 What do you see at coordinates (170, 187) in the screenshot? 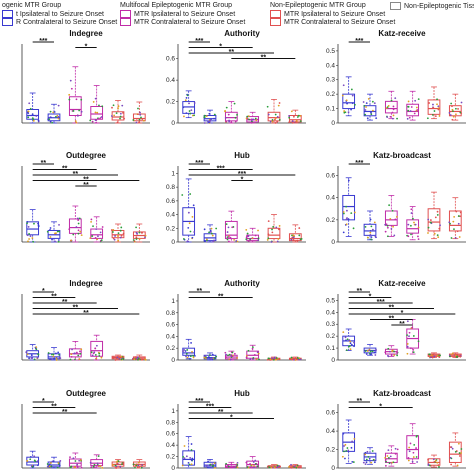
I see `y-tick-label: 0.8` at bounding box center [170, 187].